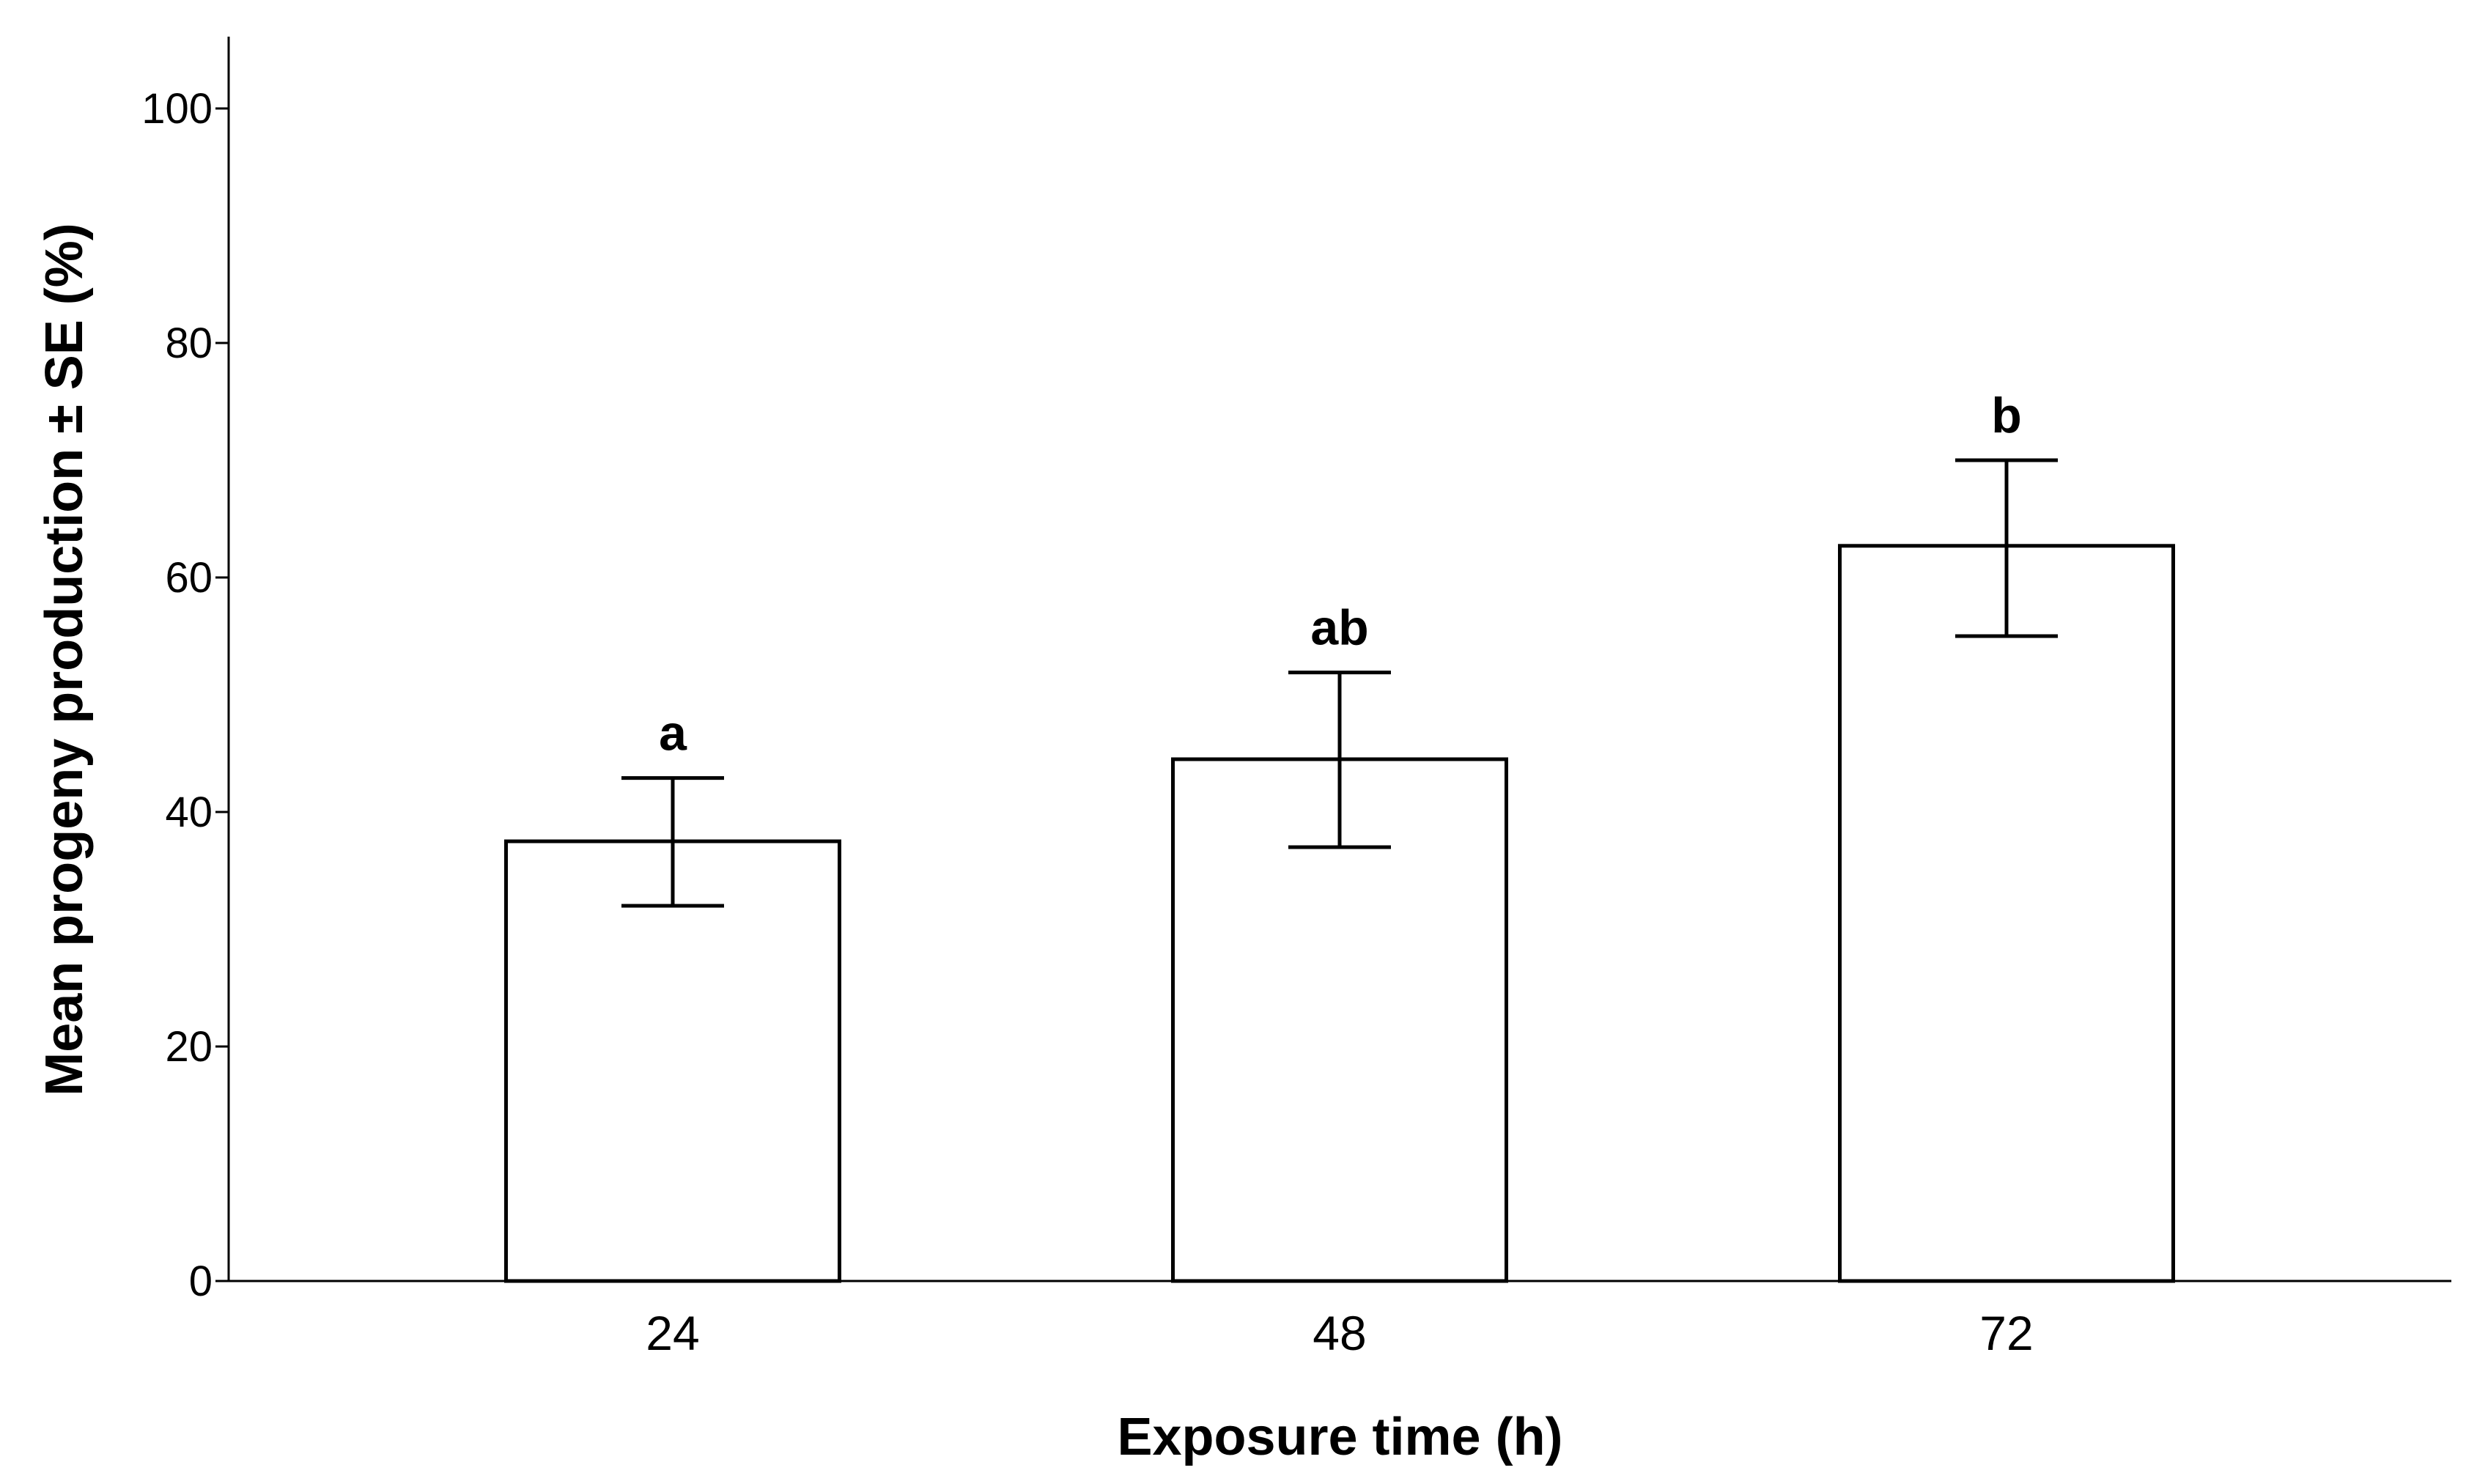 This screenshot has height=1484, width=2488. I want to click on y-tick-label: 0, so click(201, 1281).